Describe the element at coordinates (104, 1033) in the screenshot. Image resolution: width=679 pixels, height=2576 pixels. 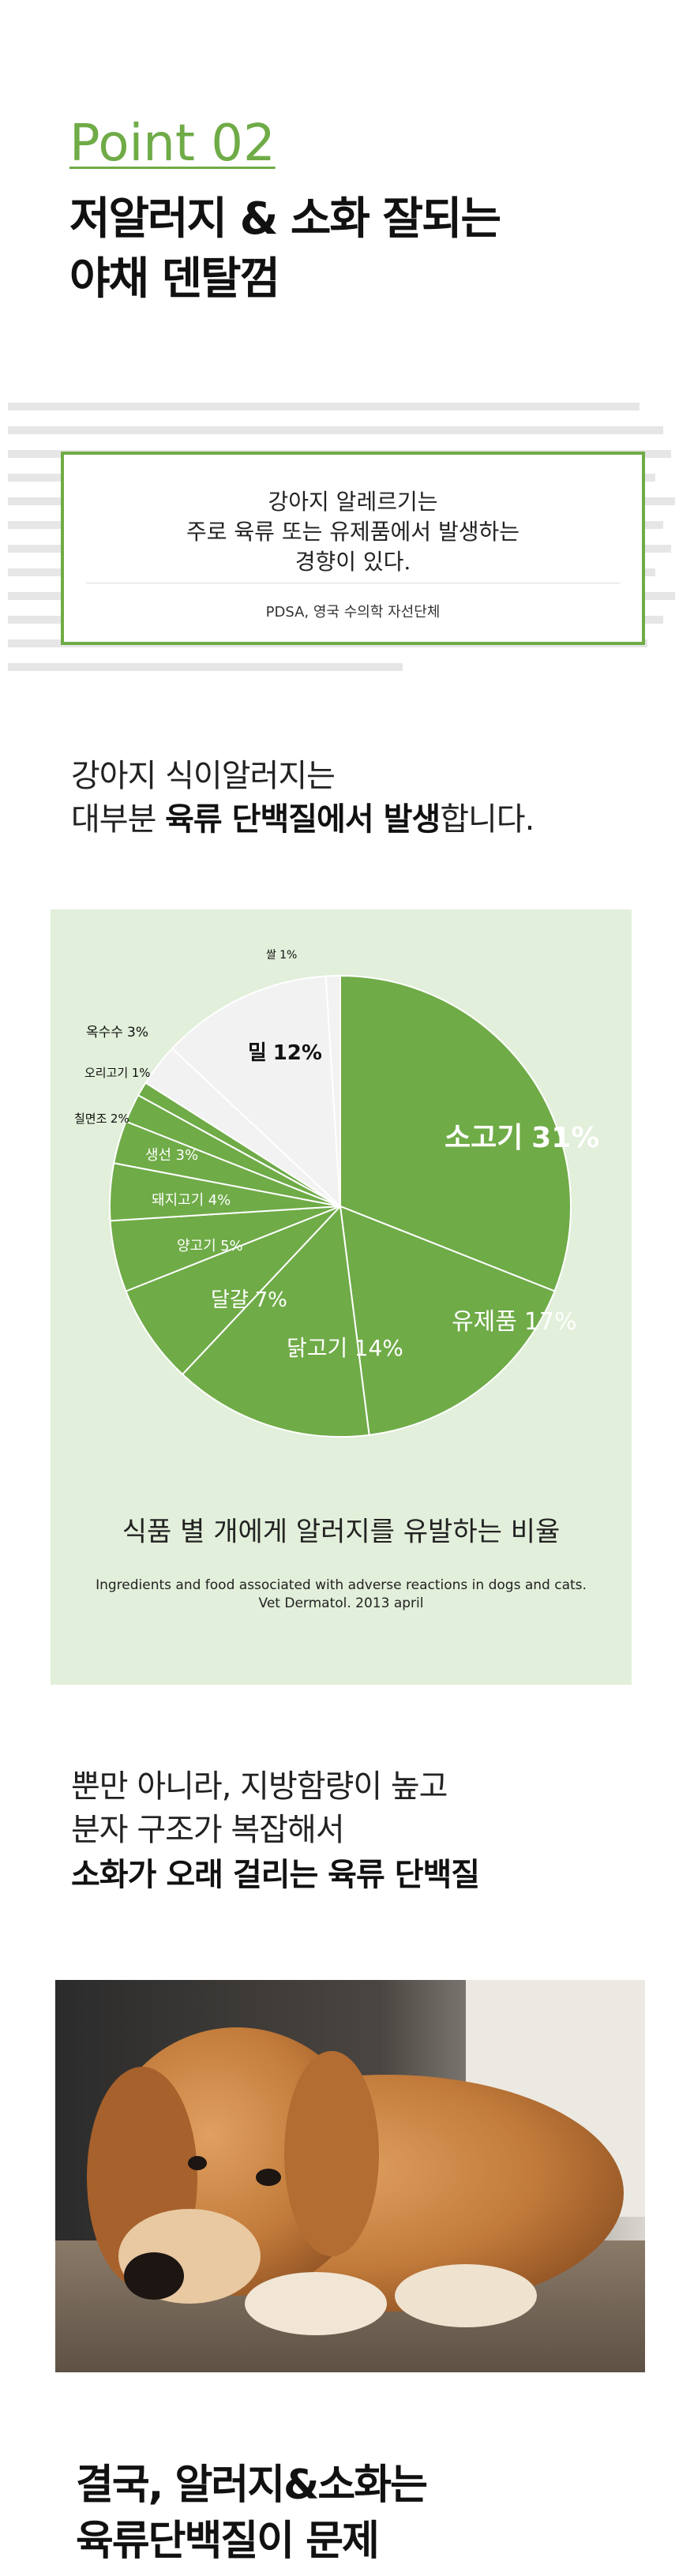
I see `slice-category: 옥수수` at that location.